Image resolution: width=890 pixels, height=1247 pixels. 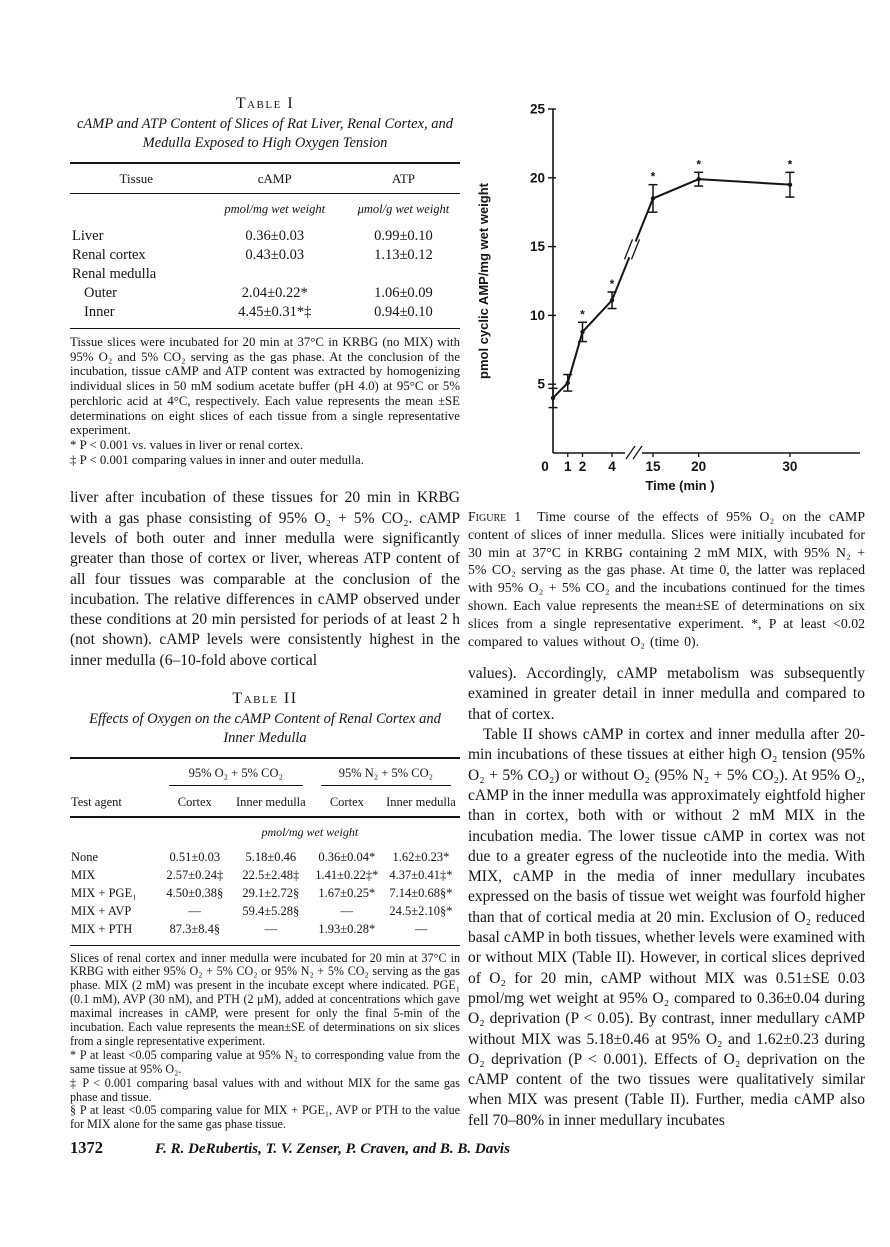 I want to click on cell-value: 87.3±8.4§, so click(x=195, y=928).